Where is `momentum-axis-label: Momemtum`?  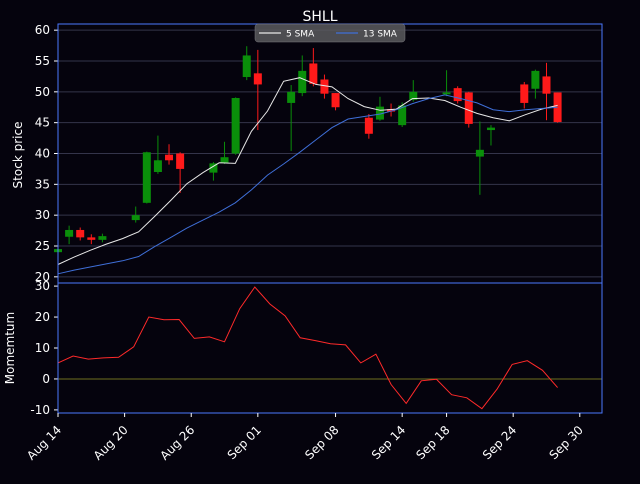 momentum-axis-label: Momemtum is located at coordinates (10, 348).